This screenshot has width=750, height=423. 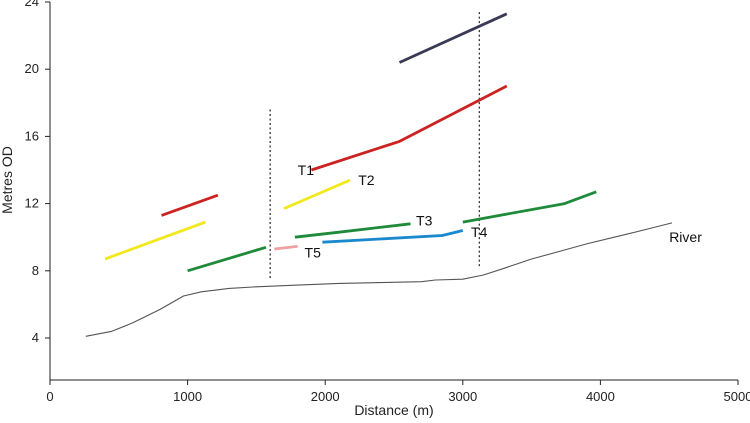 What do you see at coordinates (479, 232) in the screenshot?
I see `series-label-t4: T4` at bounding box center [479, 232].